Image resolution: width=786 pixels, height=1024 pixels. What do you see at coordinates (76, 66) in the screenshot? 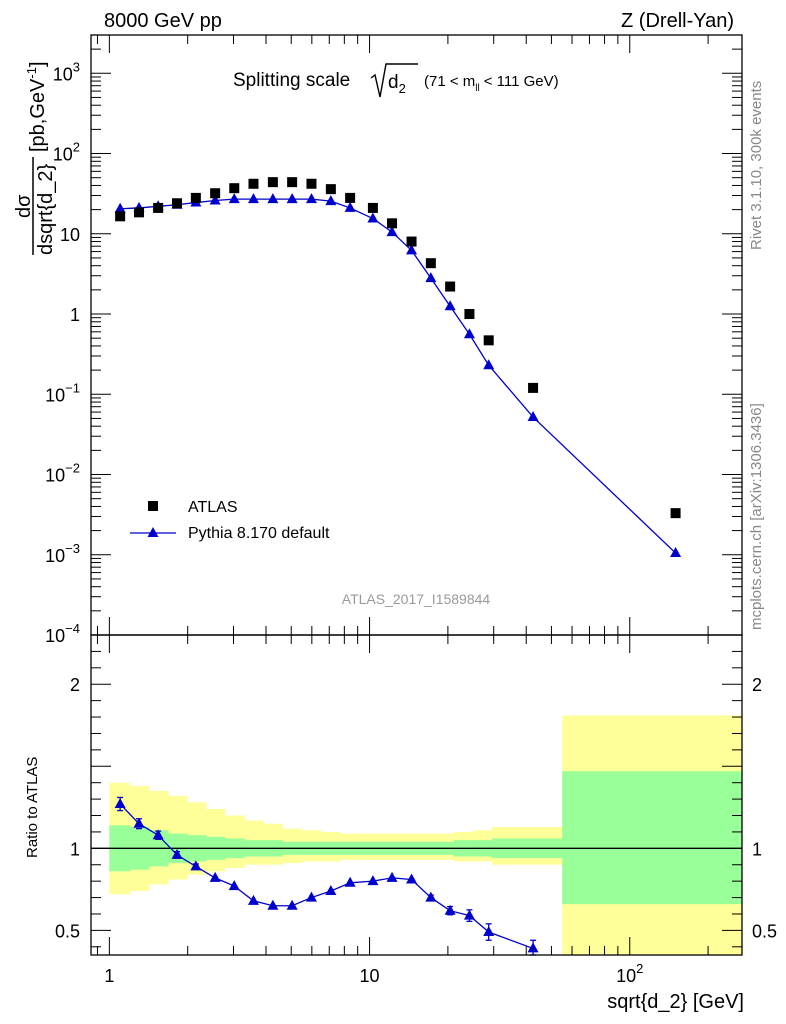
I see `tick-exponent: 3` at bounding box center [76, 66].